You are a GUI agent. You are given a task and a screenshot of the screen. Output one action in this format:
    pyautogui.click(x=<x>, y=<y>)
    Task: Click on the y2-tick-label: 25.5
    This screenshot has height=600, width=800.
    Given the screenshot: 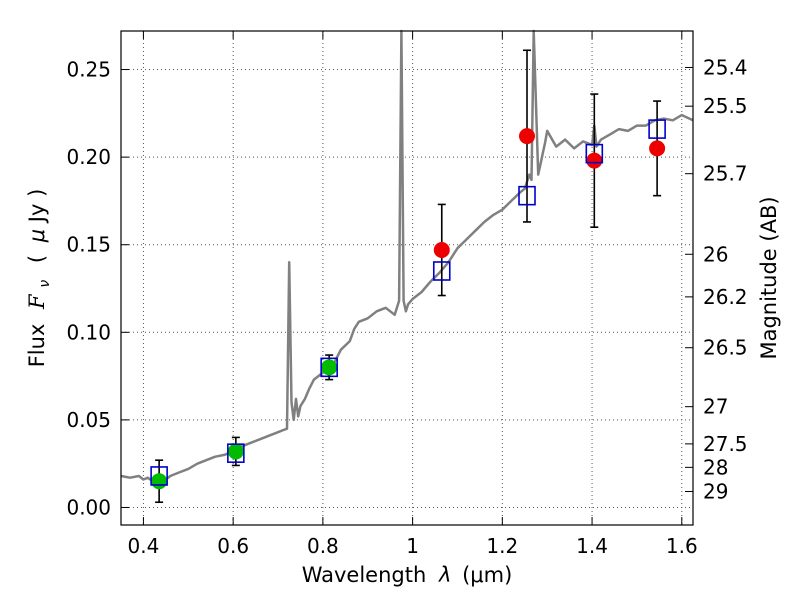 What is the action you would take?
    pyautogui.click(x=725, y=106)
    